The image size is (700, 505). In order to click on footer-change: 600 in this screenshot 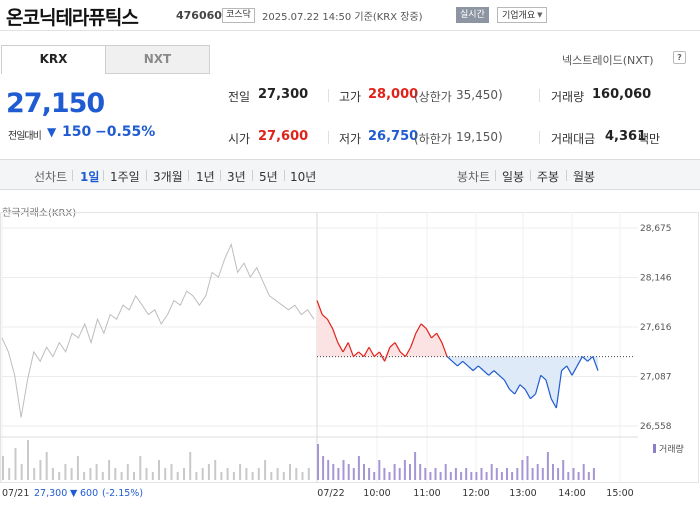, I will do `click(89, 493)`.